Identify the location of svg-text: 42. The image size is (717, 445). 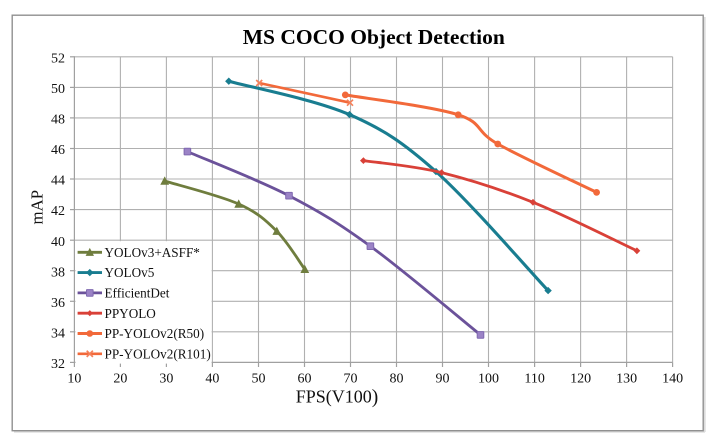
(58, 211).